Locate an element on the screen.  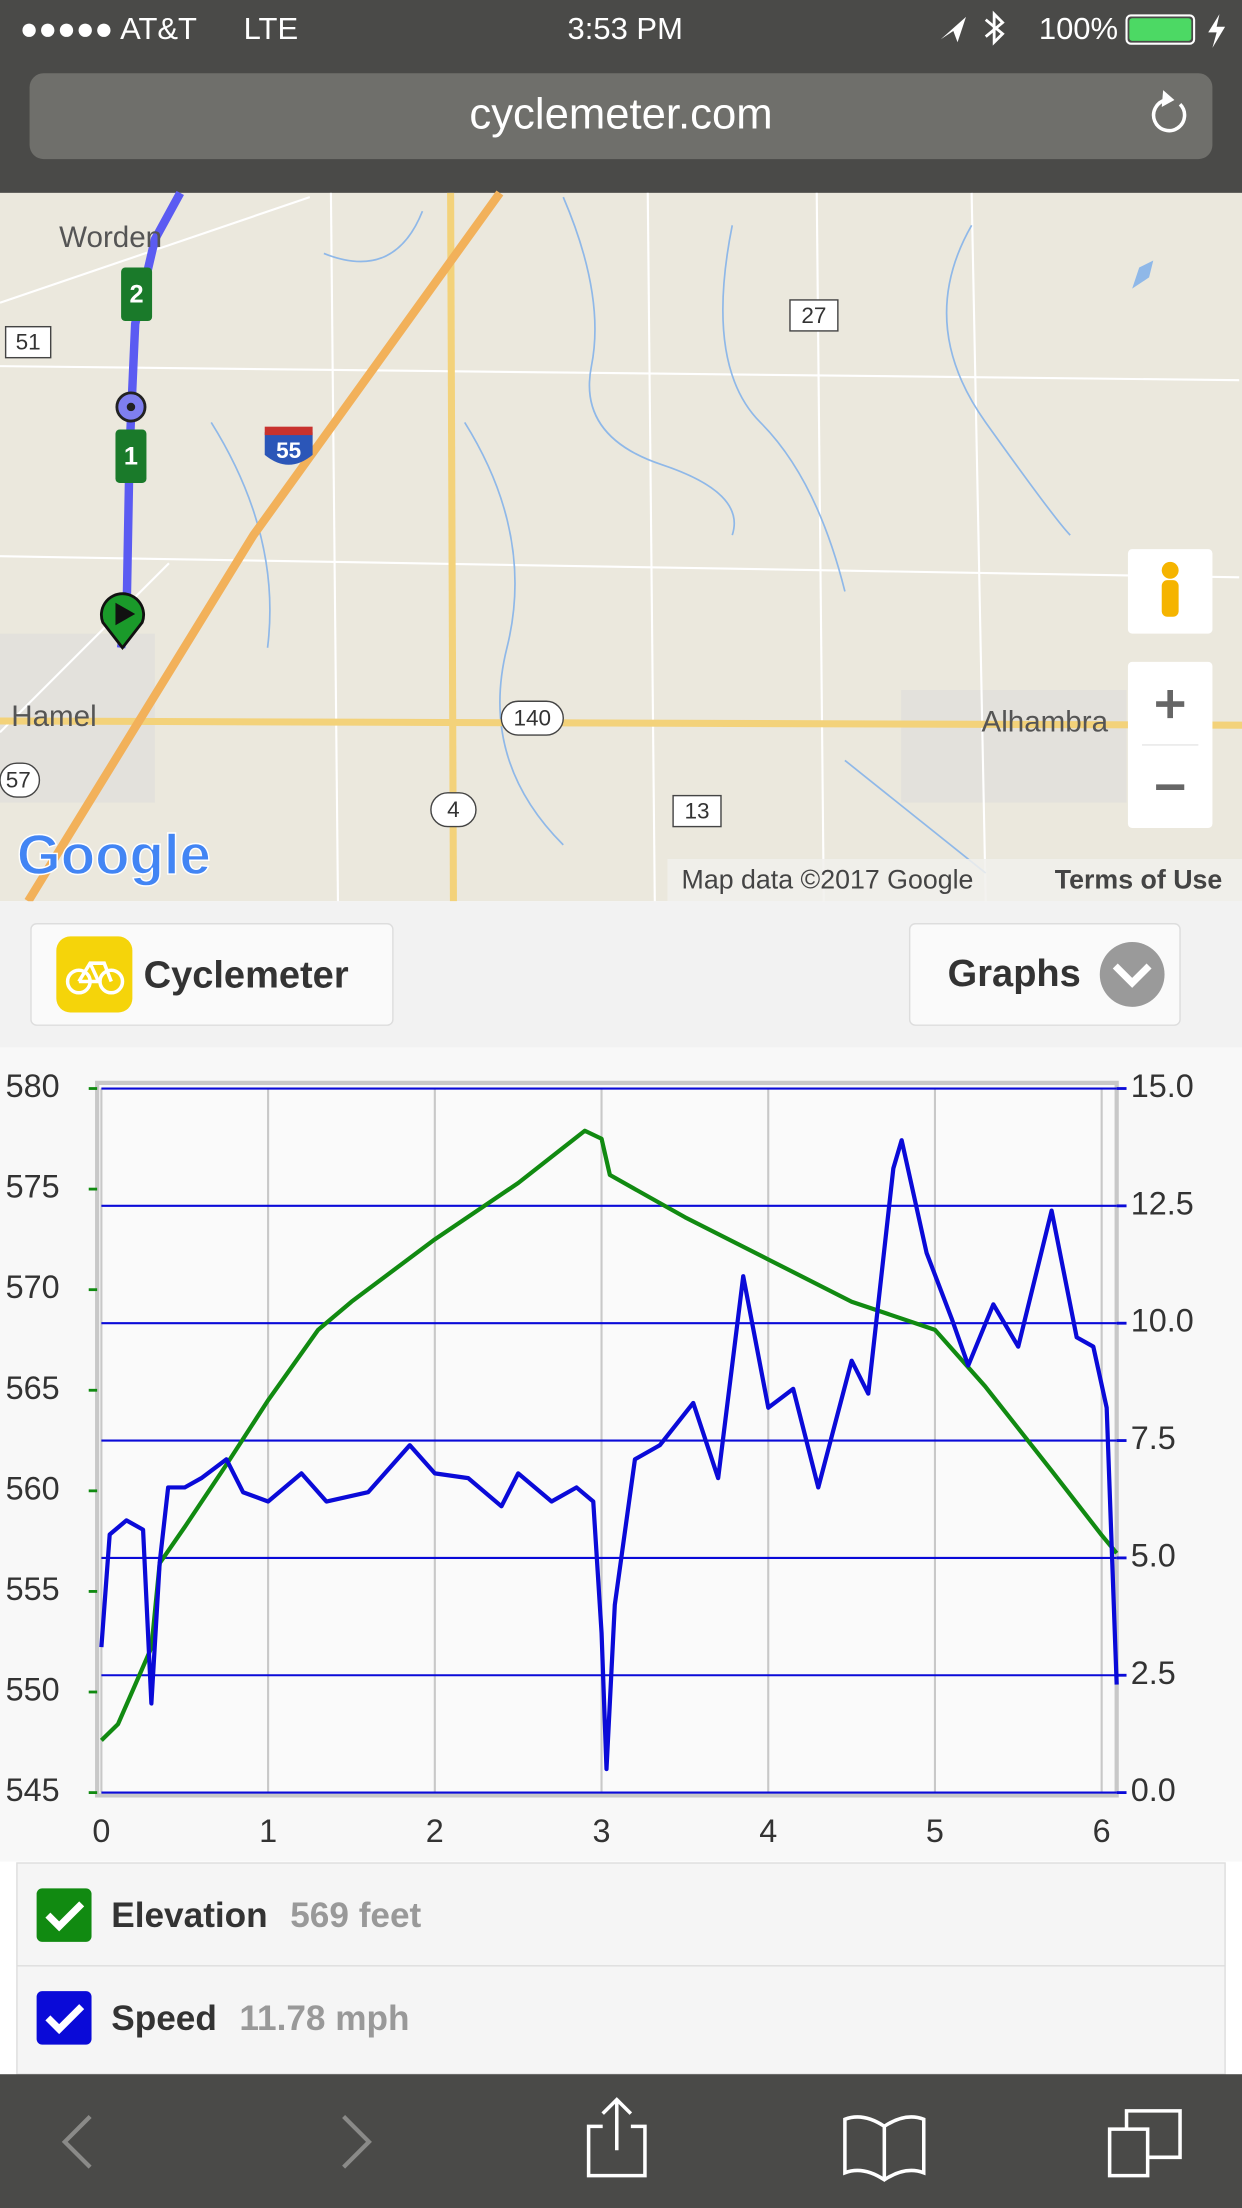
mile-label: 2 is located at coordinates (137, 294).